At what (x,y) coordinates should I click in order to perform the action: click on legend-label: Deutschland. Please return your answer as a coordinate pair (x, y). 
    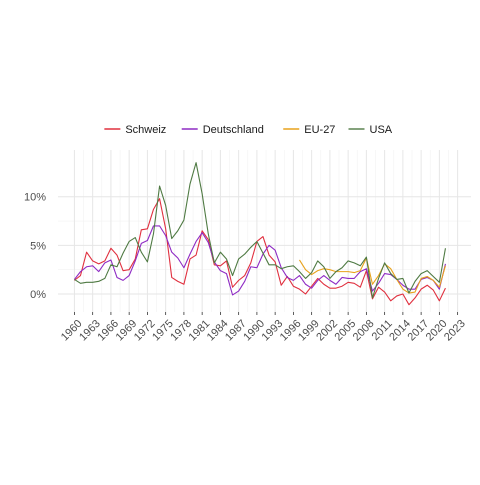
    Looking at the image, I should click on (233, 130).